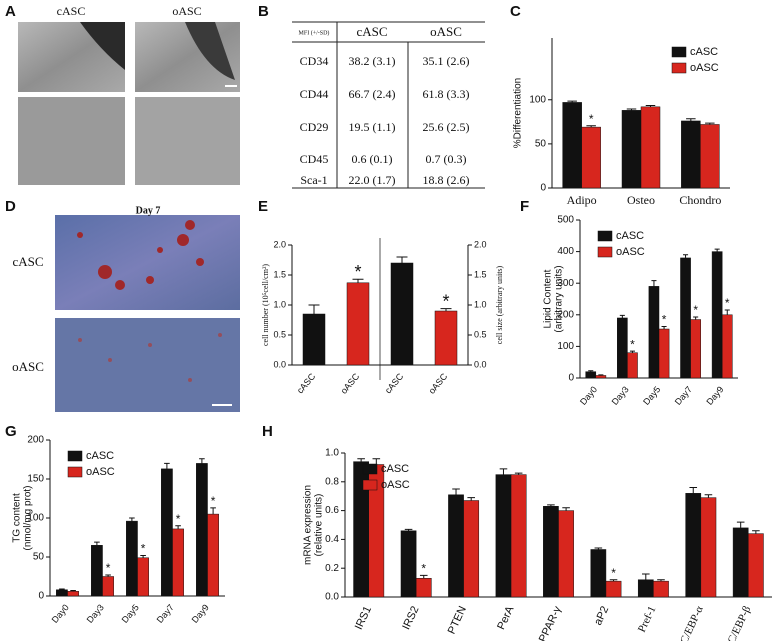 Image resolution: width=778 pixels, height=641 pixels. What do you see at coordinates (548, 298) in the screenshot?
I see `y-axis-label: Lipid Content` at bounding box center [548, 298].